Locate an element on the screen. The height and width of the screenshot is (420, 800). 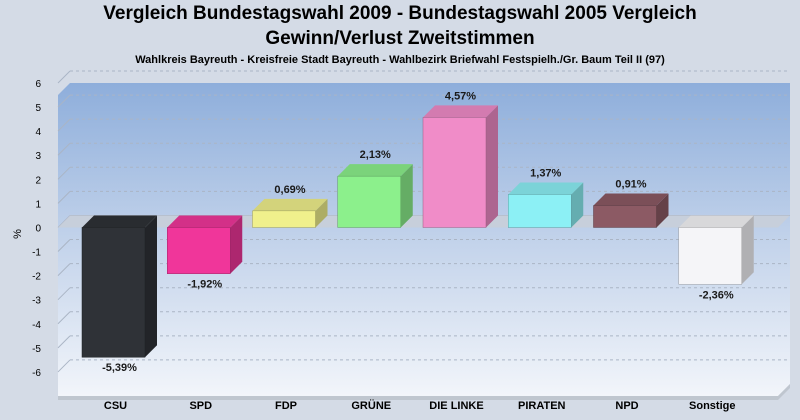
y-tick-label: 0 is located at coordinates (38, 228).